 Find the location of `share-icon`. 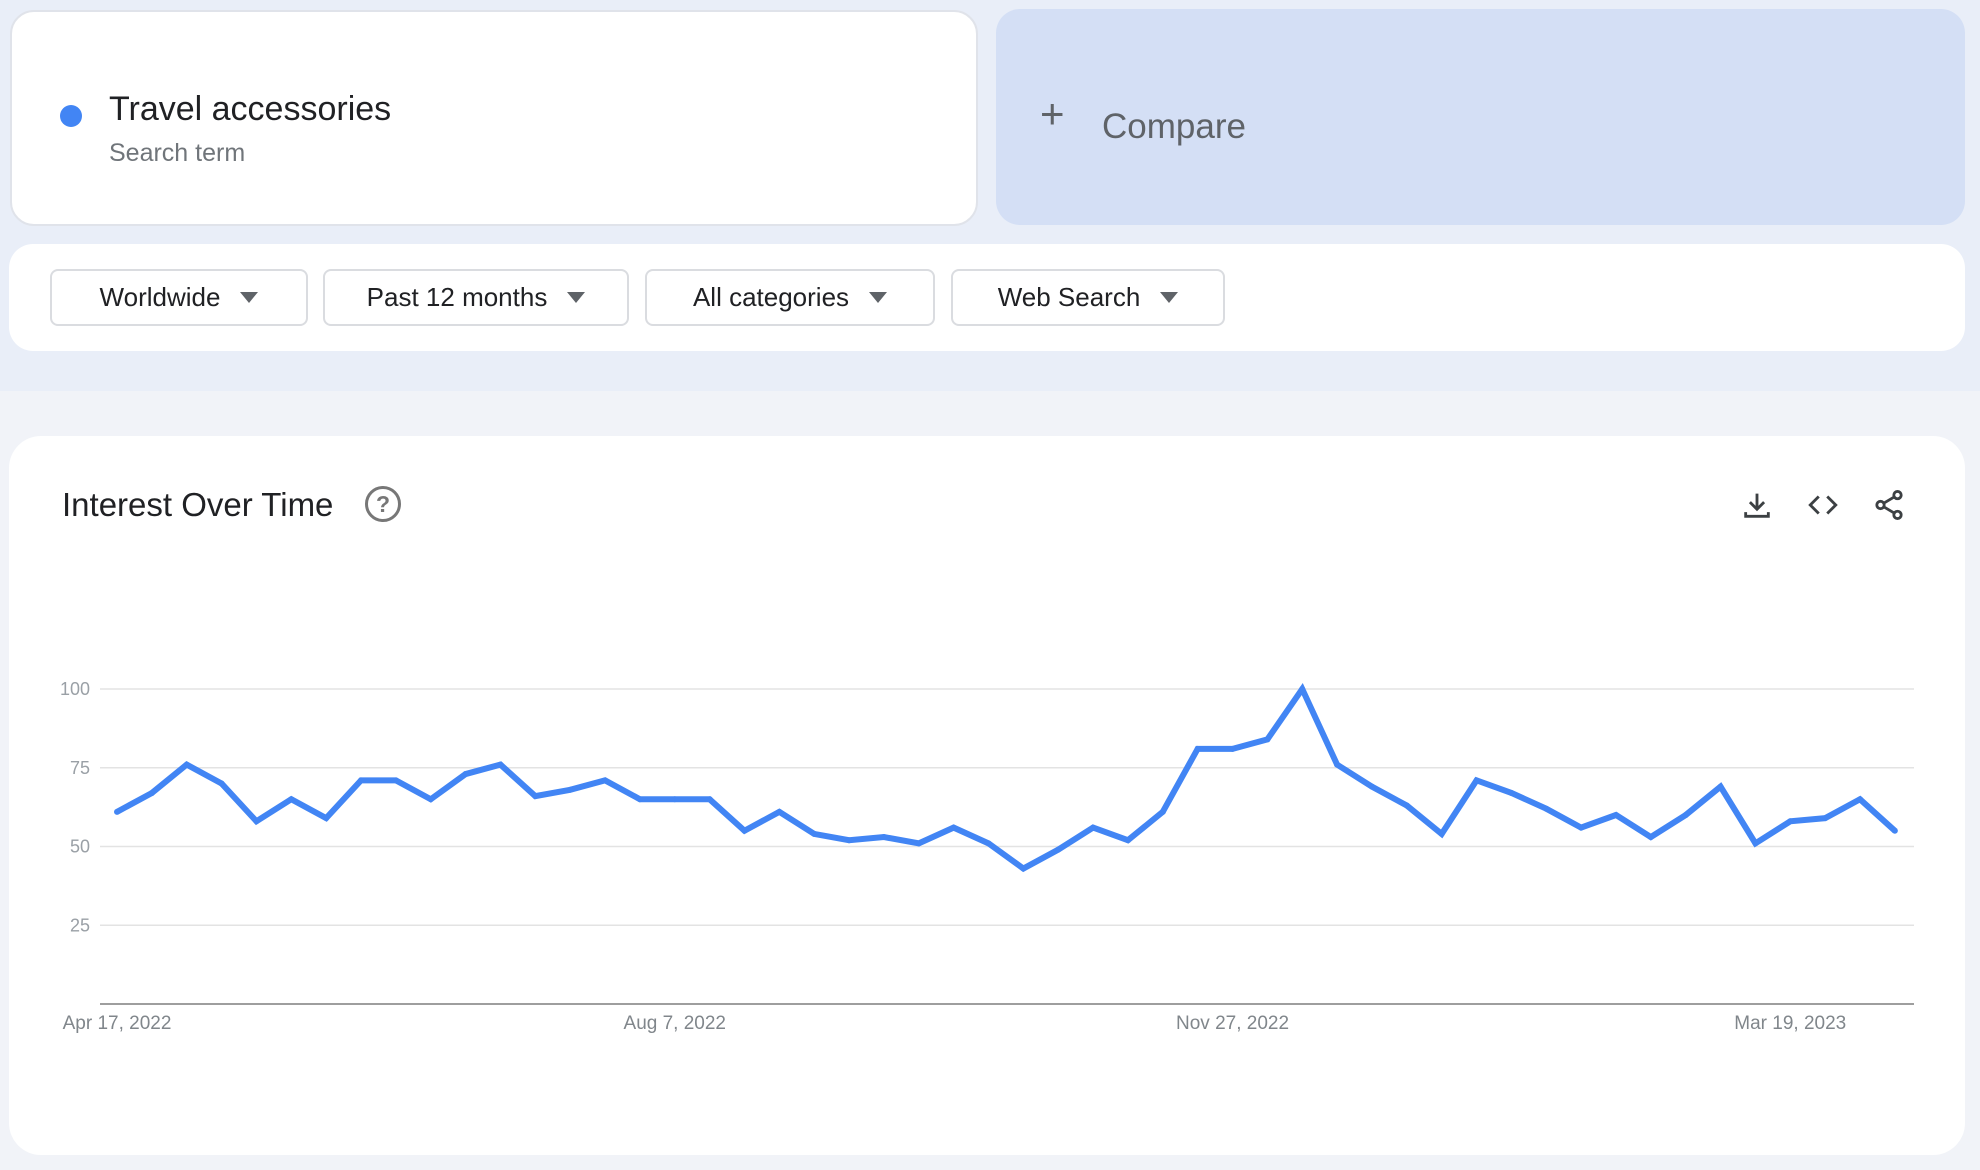

share-icon is located at coordinates (1889, 505).